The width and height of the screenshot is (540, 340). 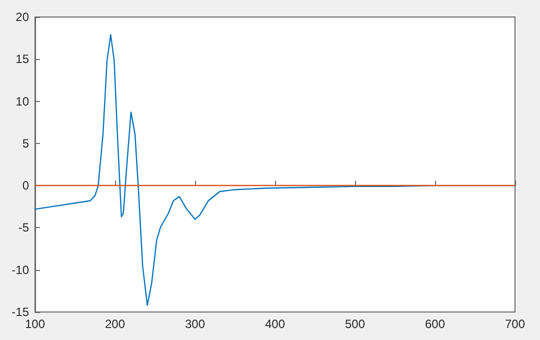 I want to click on y-tick-label: -15, so click(x=21, y=312).